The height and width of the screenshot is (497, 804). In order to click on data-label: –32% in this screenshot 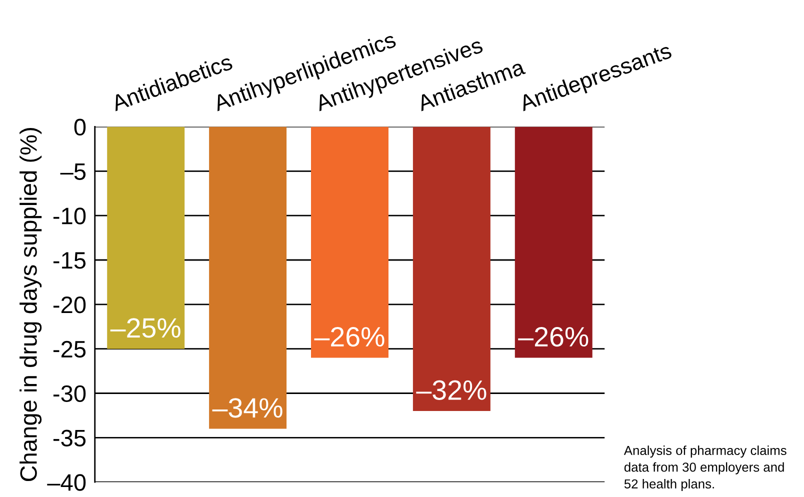, I will do `click(451, 390)`.